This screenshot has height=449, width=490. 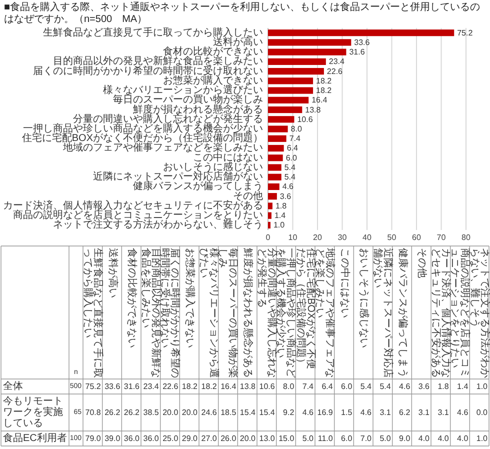 I want to click on y-tick-label: 食品EC利用者, so click(x=35, y=438).